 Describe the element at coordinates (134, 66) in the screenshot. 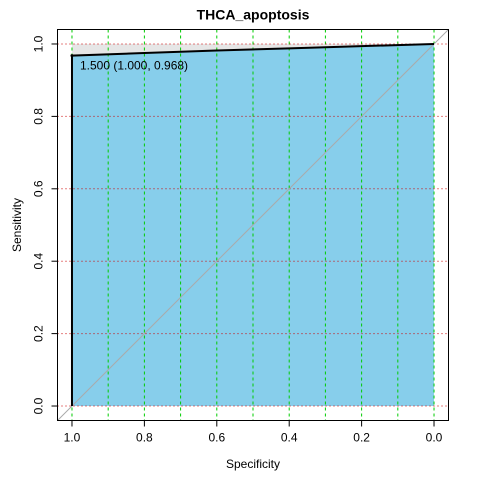

I see `threshold-label: 1.500 (1.000, 0.968)` at that location.